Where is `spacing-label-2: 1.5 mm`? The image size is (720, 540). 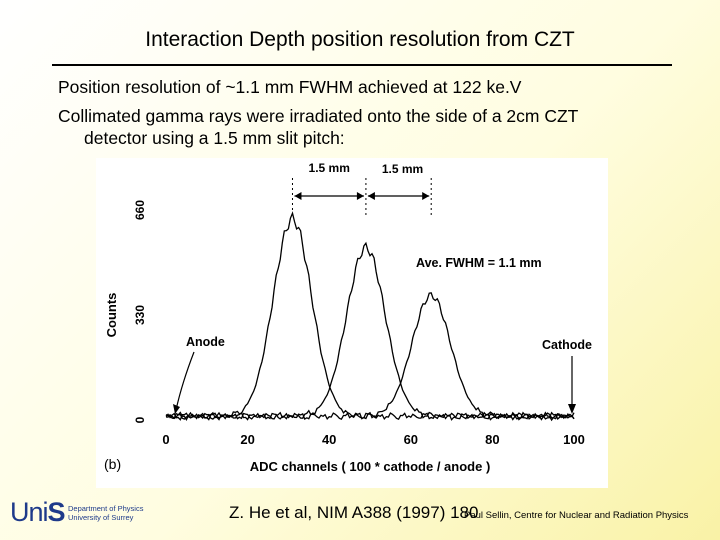 spacing-label-2: 1.5 mm is located at coordinates (402, 169).